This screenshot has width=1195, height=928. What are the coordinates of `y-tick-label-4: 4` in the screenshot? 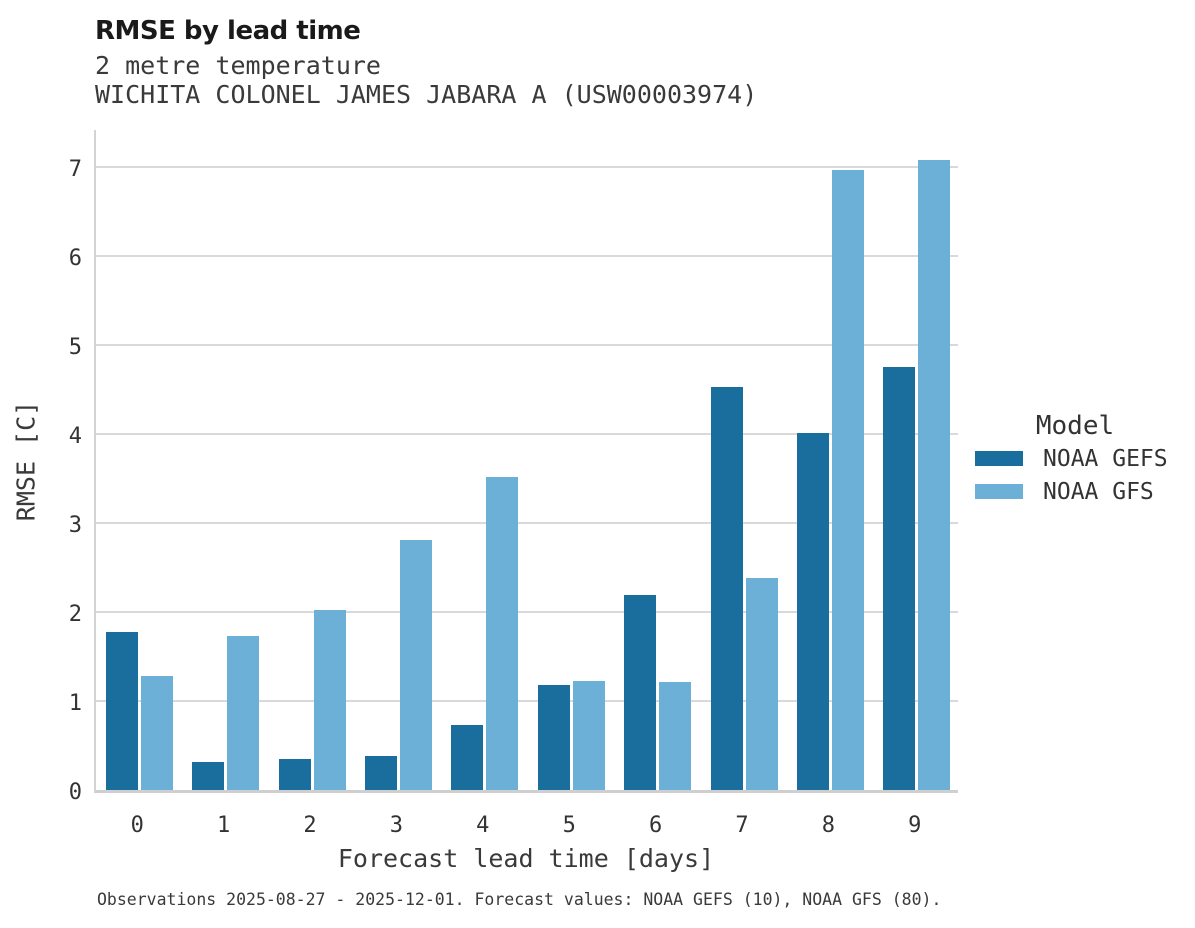 It's located at (75, 437).